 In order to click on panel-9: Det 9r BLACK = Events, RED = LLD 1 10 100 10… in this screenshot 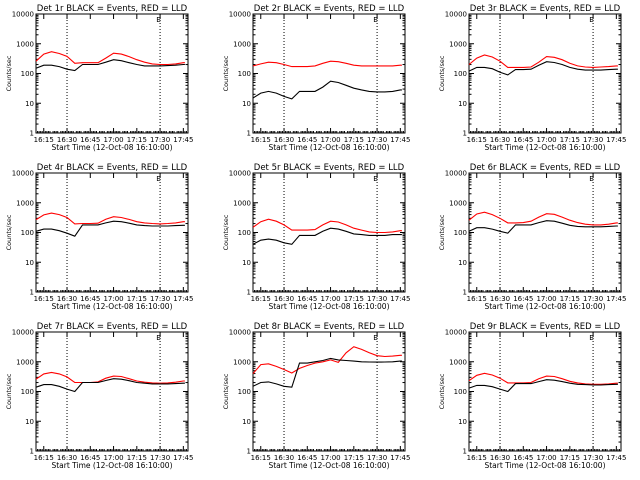, I will do `click(532, 396)`.